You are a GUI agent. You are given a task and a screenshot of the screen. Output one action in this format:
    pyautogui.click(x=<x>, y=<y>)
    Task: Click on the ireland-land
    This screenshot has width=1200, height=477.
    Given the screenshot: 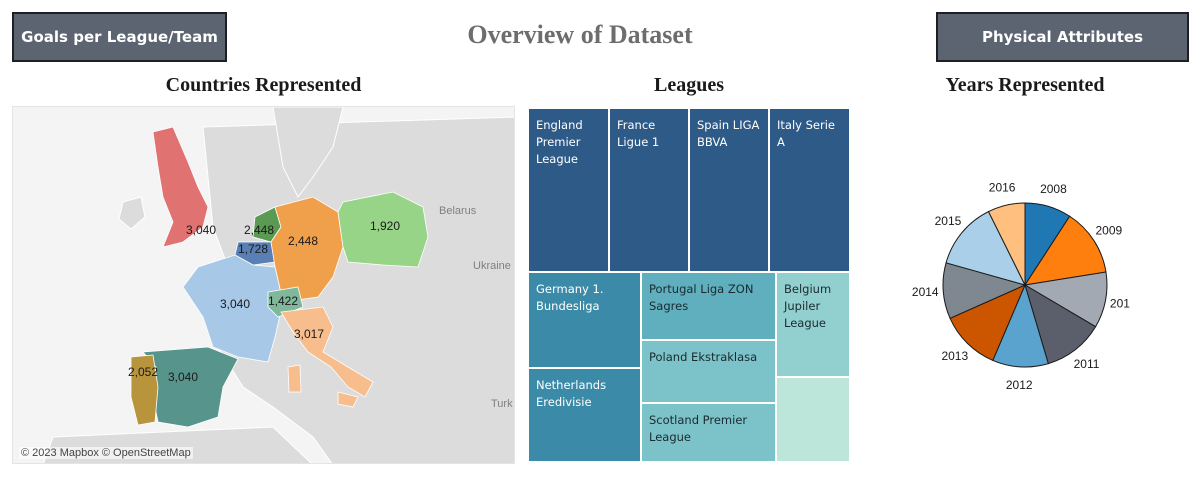 What is the action you would take?
    pyautogui.click(x=132, y=213)
    